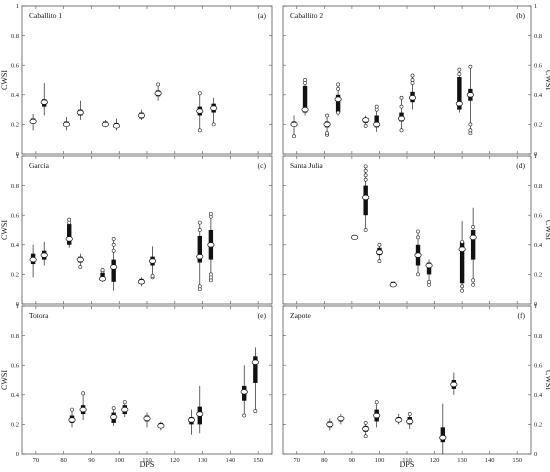 This screenshot has height=472, width=550. I want to click on panel-title: Zapote, so click(300, 315).